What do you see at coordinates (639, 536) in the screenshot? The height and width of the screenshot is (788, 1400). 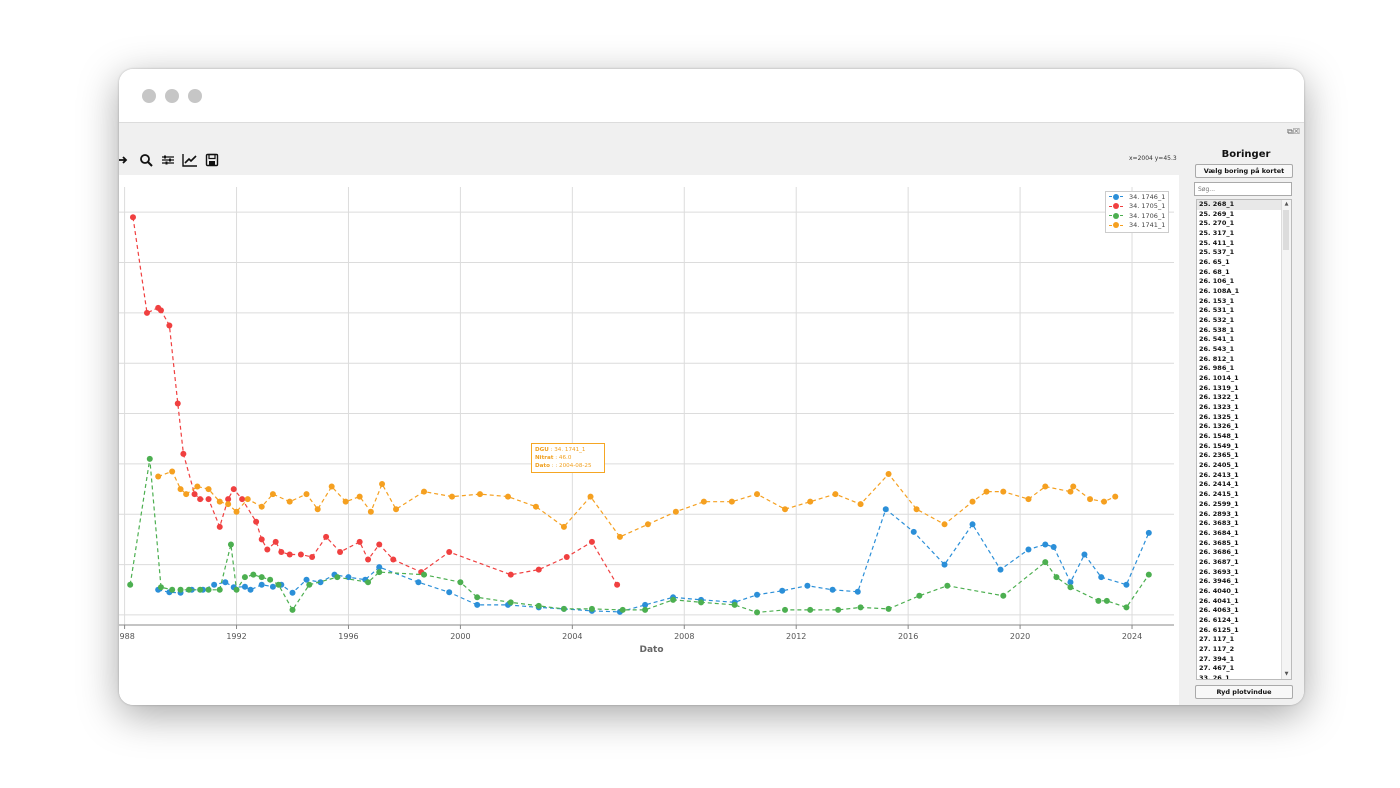 I see `series-line` at bounding box center [639, 536].